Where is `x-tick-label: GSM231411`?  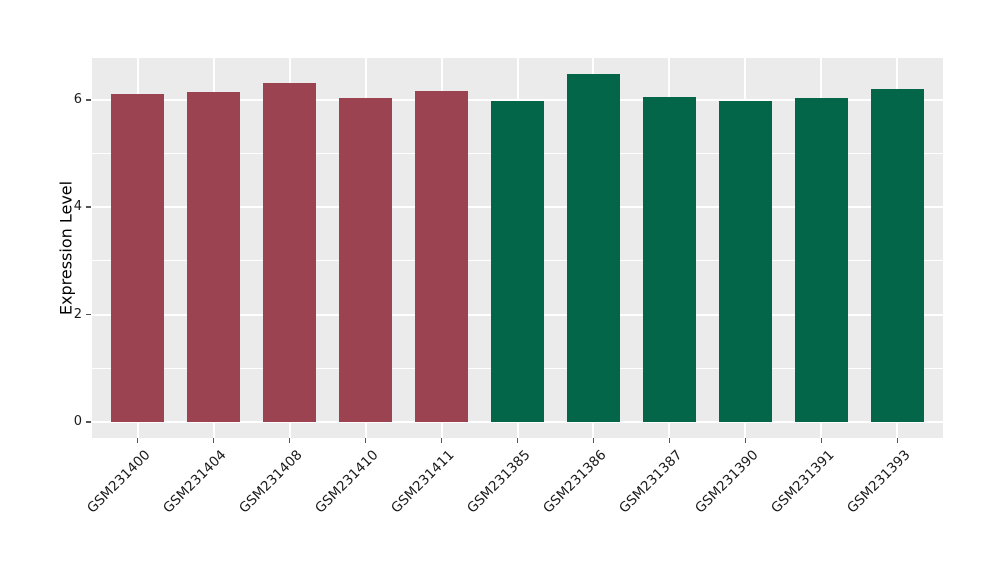 x-tick-label: GSM231411 is located at coordinates (423, 482).